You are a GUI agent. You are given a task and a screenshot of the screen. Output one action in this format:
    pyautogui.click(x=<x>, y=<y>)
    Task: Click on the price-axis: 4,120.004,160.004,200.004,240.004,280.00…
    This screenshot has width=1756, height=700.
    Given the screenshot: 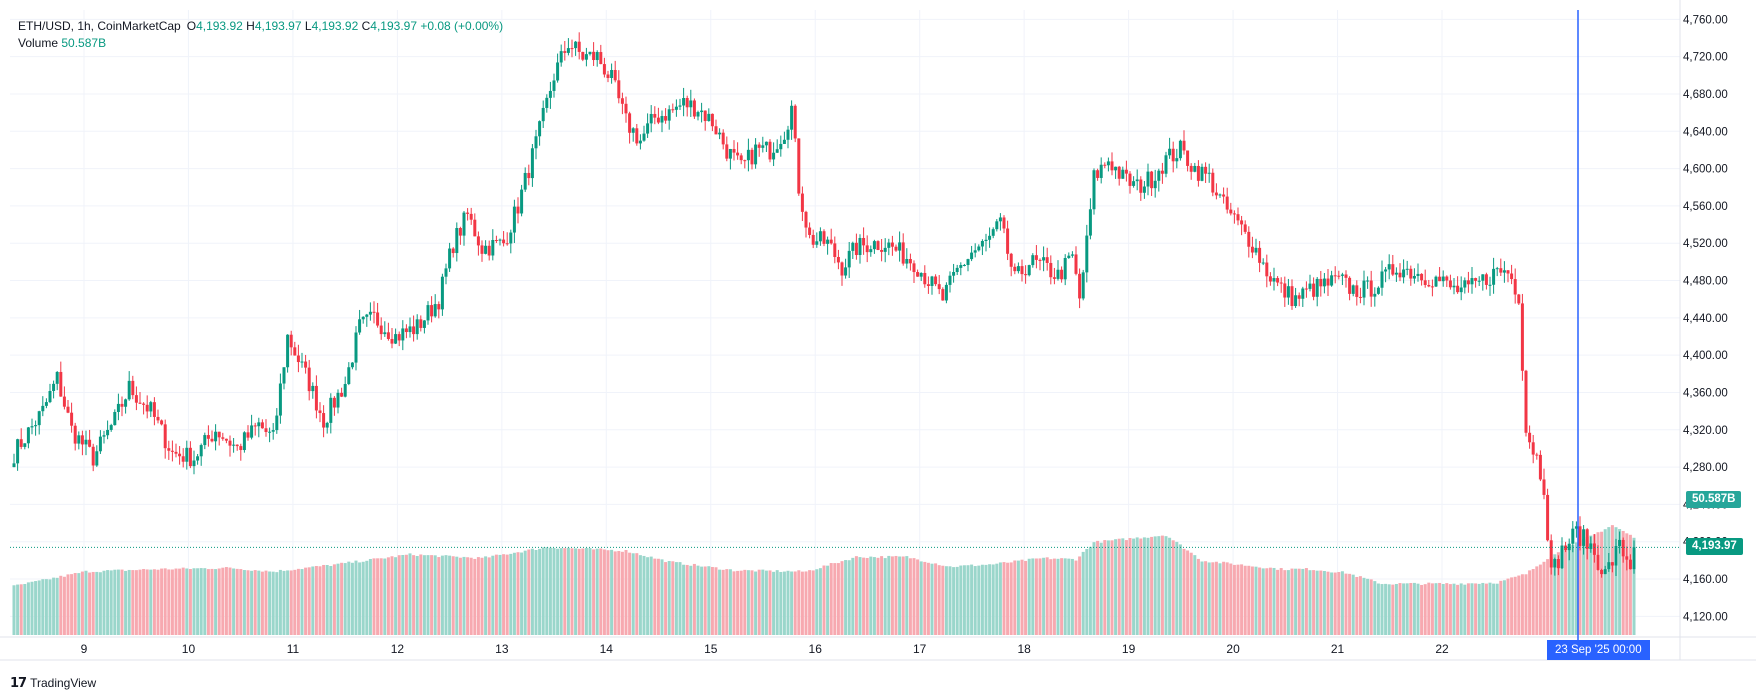 What is the action you would take?
    pyautogui.click(x=1705, y=318)
    